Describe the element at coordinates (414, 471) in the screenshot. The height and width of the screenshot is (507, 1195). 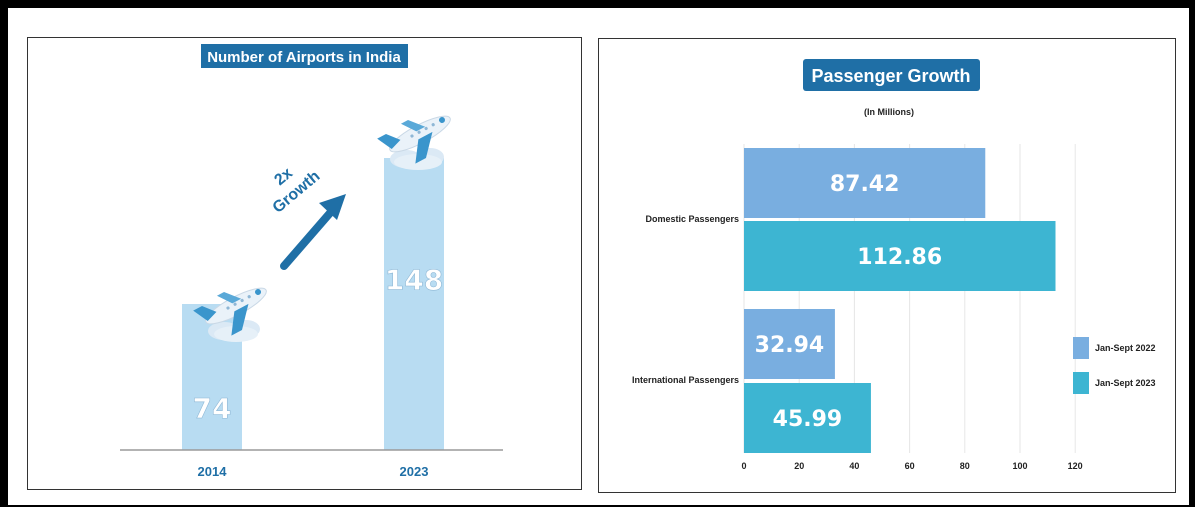
I see `airports-category-label-2023: 2023` at that location.